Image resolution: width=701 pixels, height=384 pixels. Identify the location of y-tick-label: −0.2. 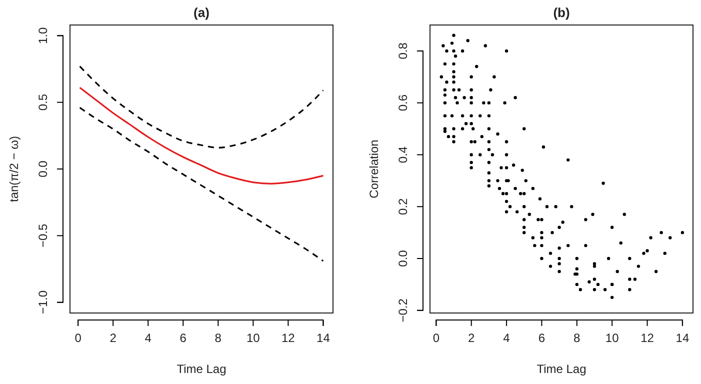
(403, 310).